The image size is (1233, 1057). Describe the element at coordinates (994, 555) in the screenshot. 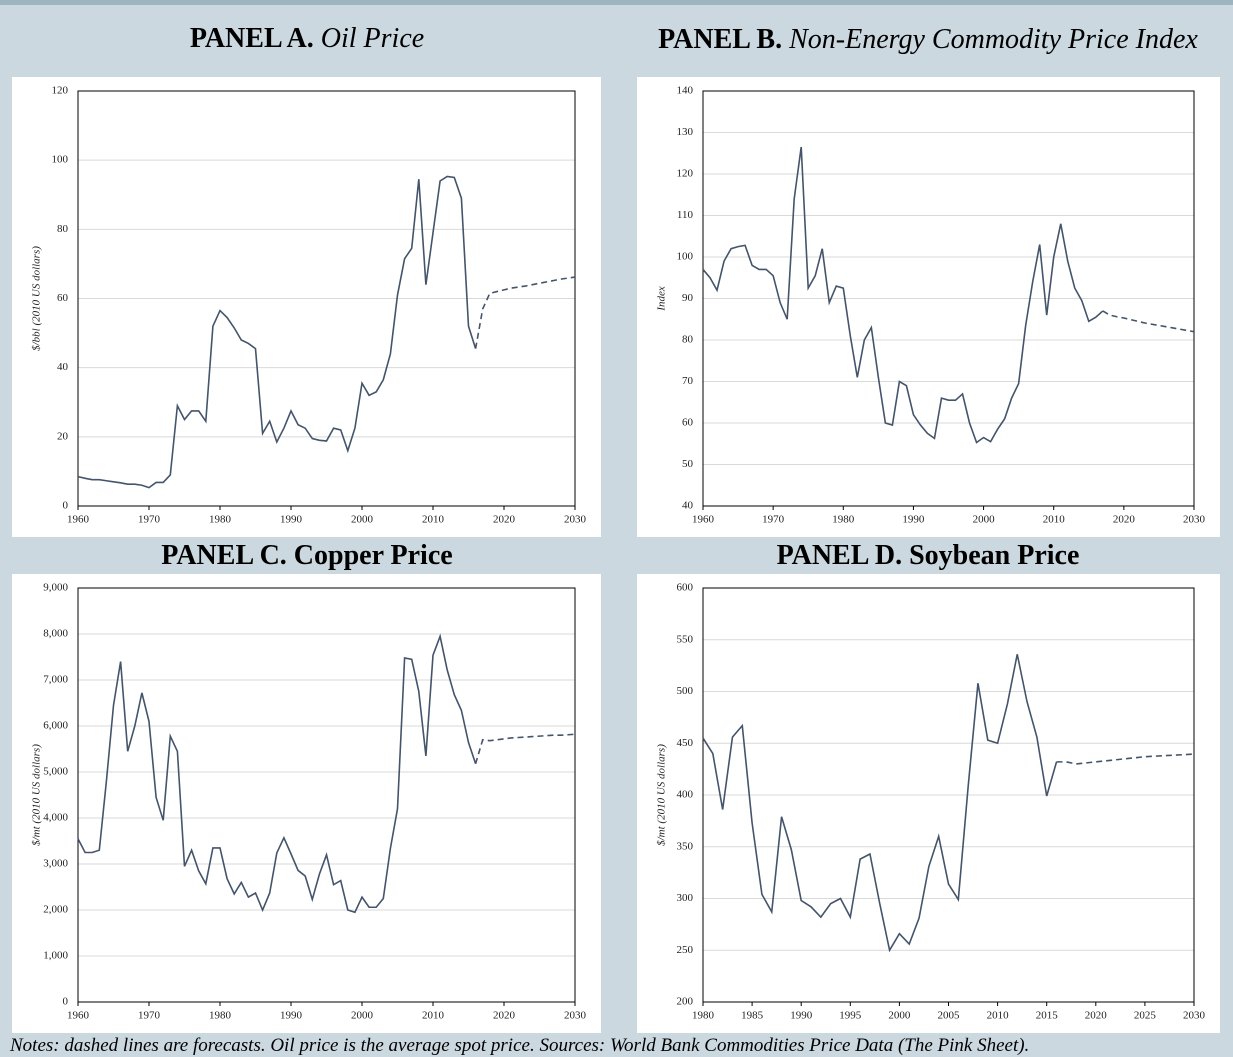

I see `panel-name: Soybean Price` at that location.